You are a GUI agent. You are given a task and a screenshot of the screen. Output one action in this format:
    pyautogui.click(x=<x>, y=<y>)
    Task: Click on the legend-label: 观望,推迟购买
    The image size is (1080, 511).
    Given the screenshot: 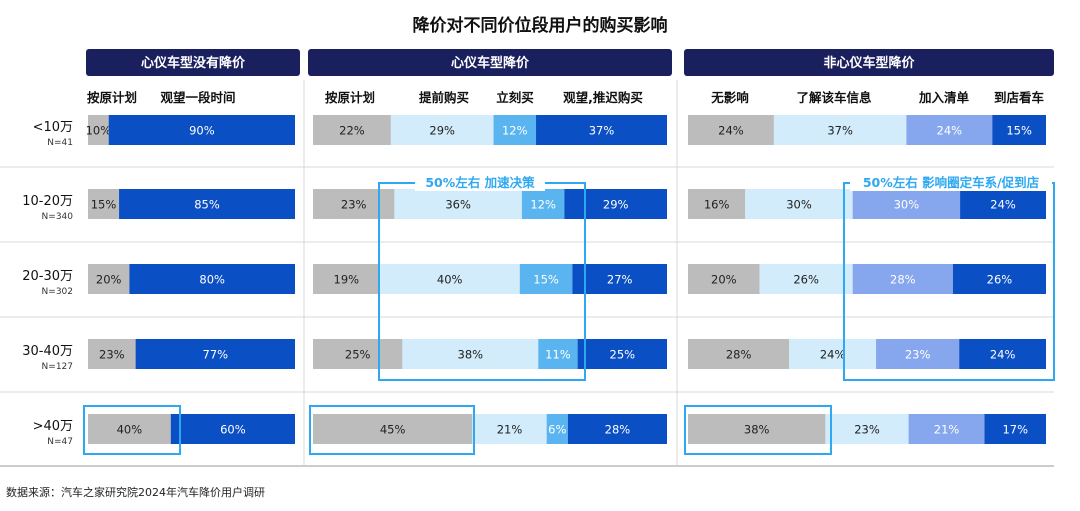 What is the action you would take?
    pyautogui.click(x=603, y=97)
    